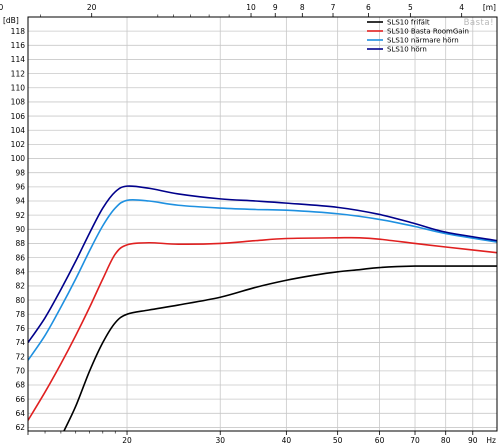 This screenshot has height=448, width=500. Describe the element at coordinates (20, 413) in the screenshot. I see `y-tick-label: 64` at that location.